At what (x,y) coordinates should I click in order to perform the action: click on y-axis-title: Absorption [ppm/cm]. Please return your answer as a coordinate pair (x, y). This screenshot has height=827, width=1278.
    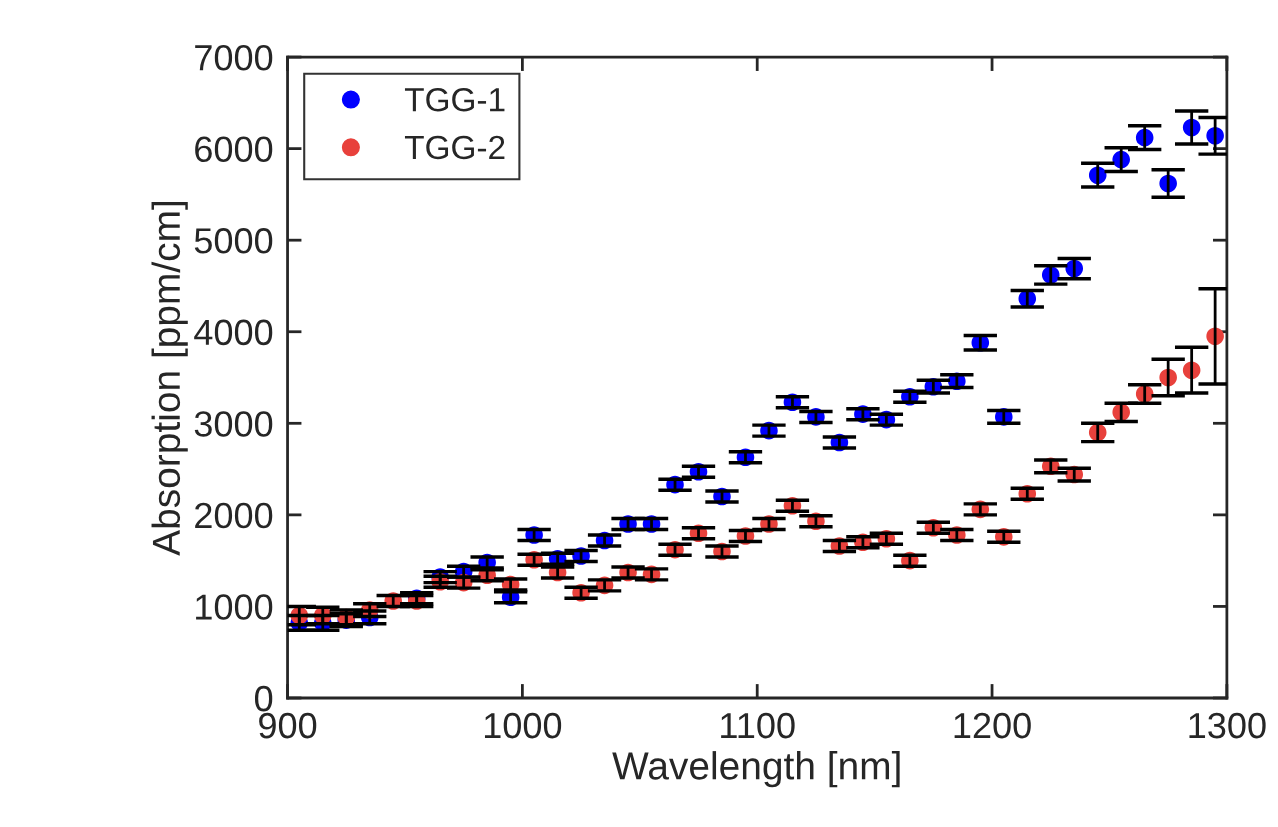
    Looking at the image, I should click on (169, 378).